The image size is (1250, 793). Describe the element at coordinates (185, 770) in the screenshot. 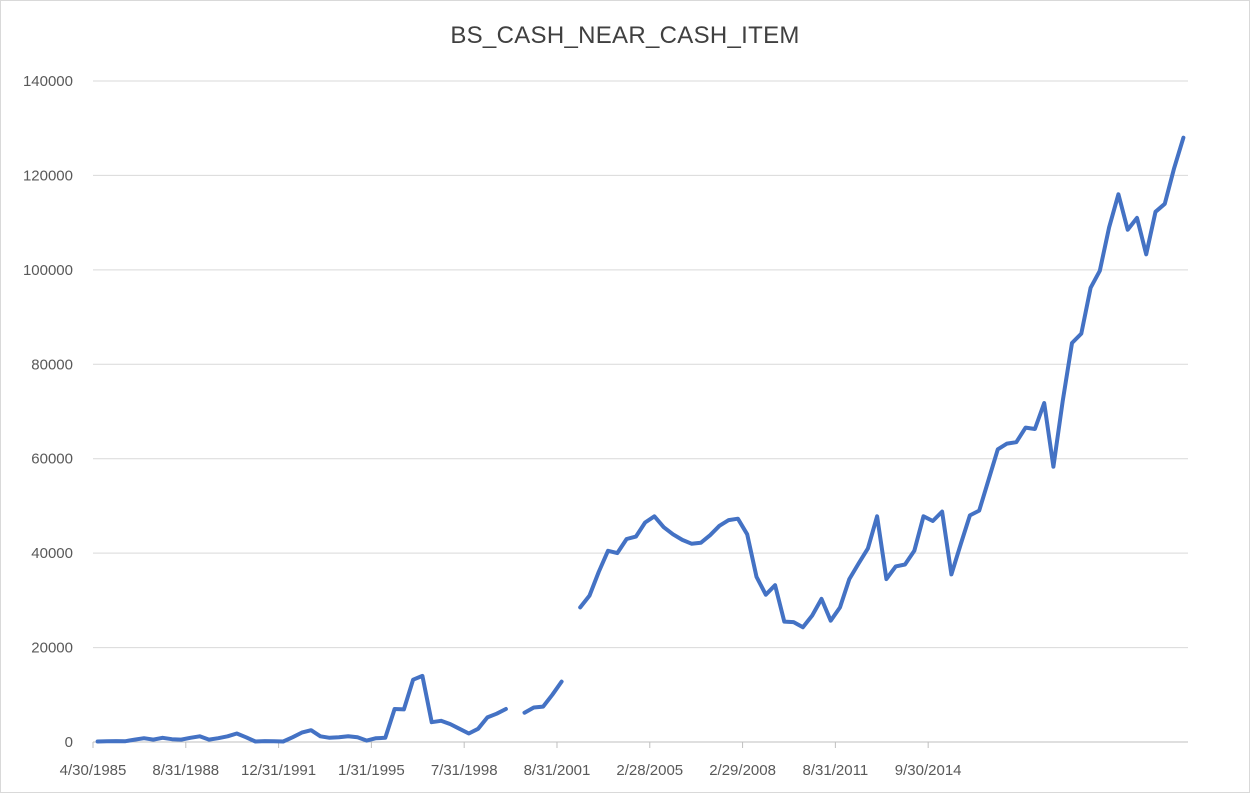

I see `x-tick-label: 8/31/1988` at that location.